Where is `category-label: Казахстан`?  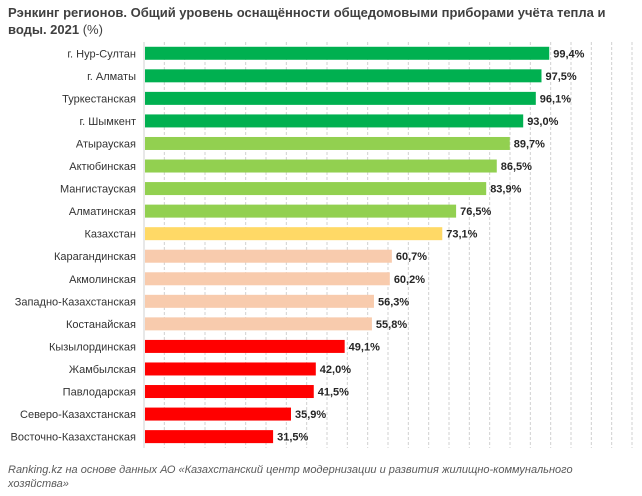 category-label: Казахстан is located at coordinates (110, 235).